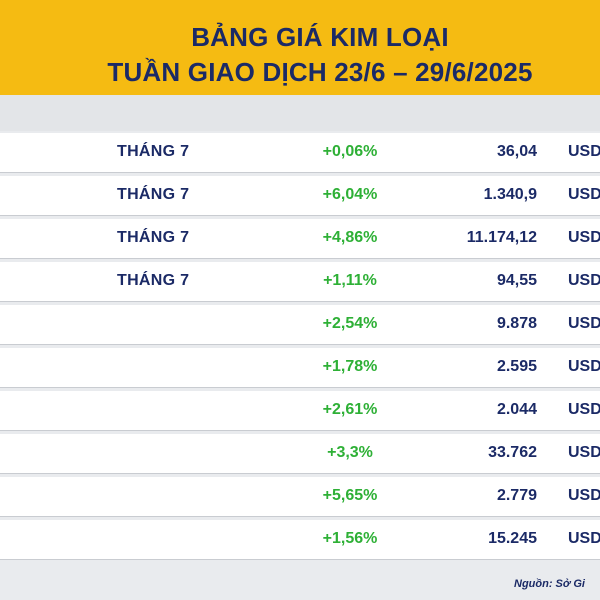 This screenshot has height=600, width=600. I want to click on table-row: THÁNG 7 +1,11% 94,55 USD, so click(300, 282).